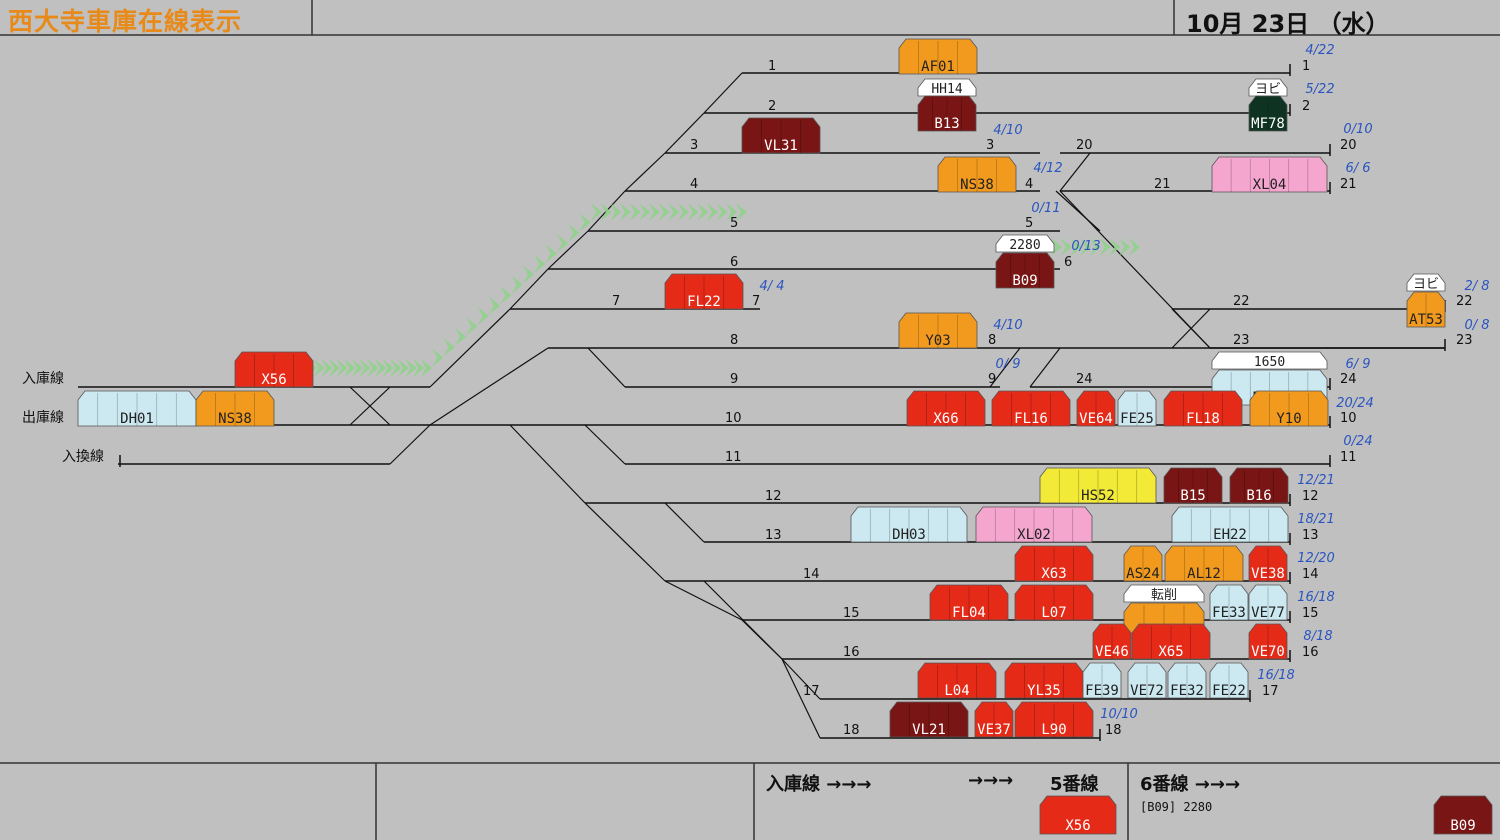 Image resolution: width=1500 pixels, height=840 pixels. Describe the element at coordinates (1426, 309) in the screenshot. I see `train-car: AT53` at that location.